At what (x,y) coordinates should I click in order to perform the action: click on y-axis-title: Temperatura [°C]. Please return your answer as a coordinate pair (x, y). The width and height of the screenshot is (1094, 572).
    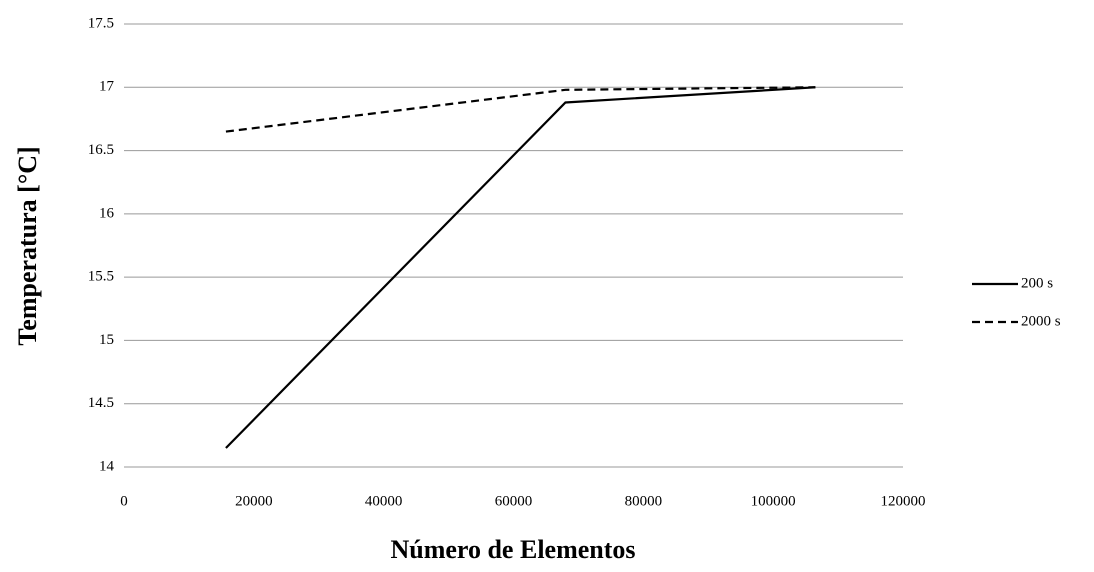
    Looking at the image, I should click on (27, 245).